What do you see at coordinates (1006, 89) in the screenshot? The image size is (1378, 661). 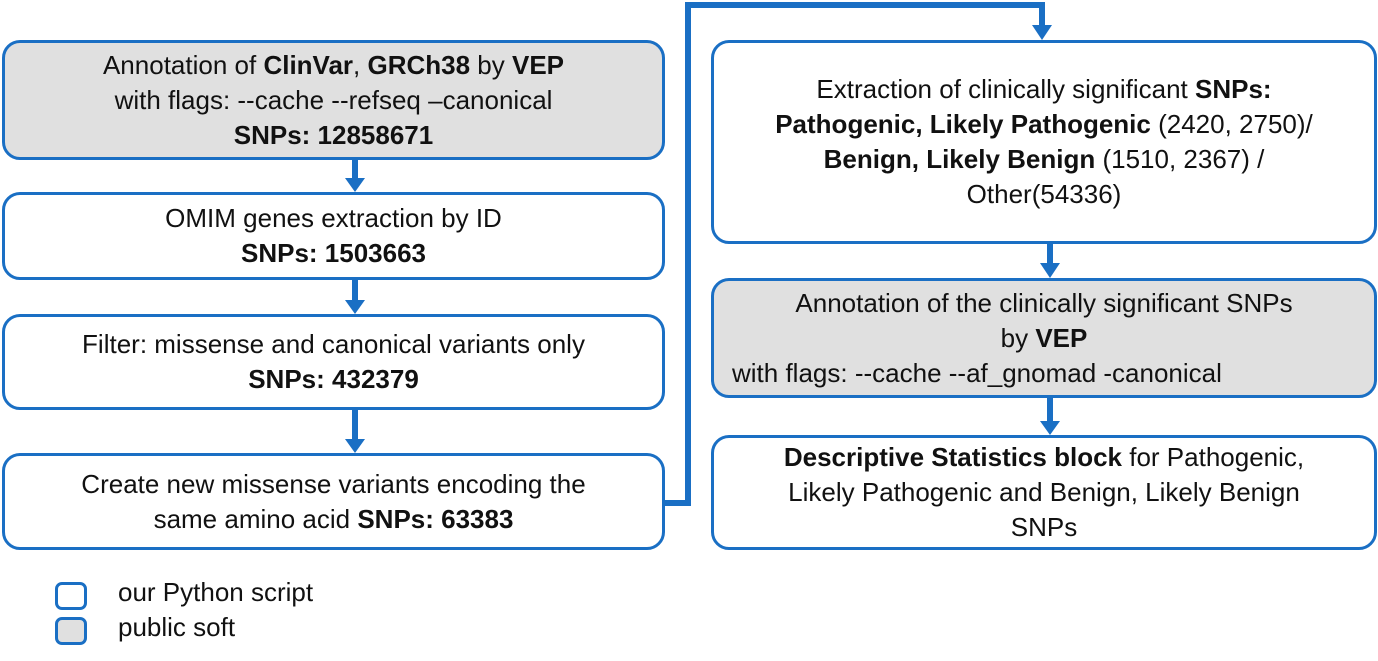 I see `text: Extraction of clinically significant` at bounding box center [1006, 89].